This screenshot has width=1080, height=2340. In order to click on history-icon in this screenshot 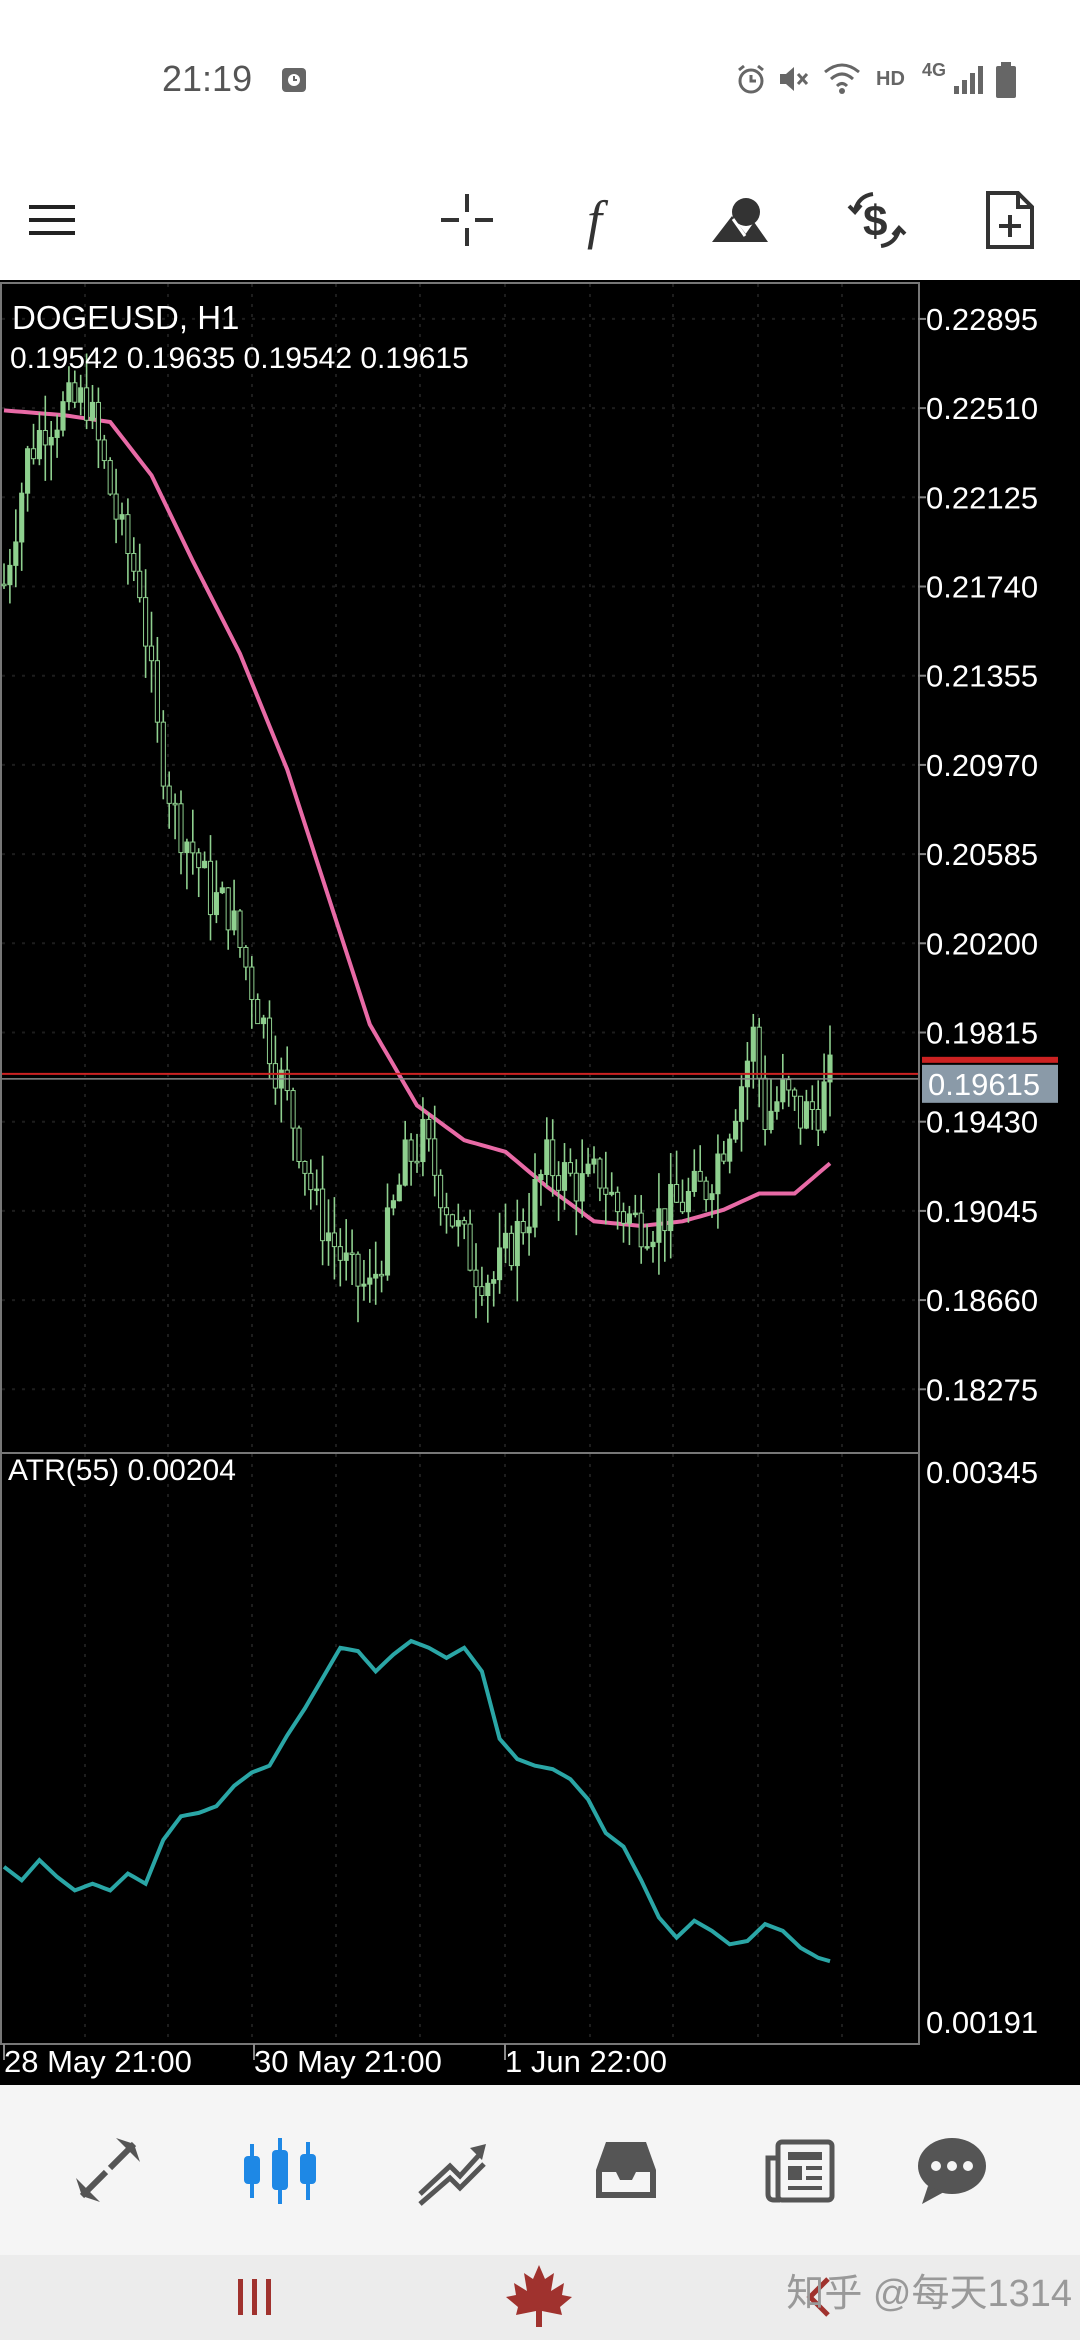, I will do `click(626, 2170)`.